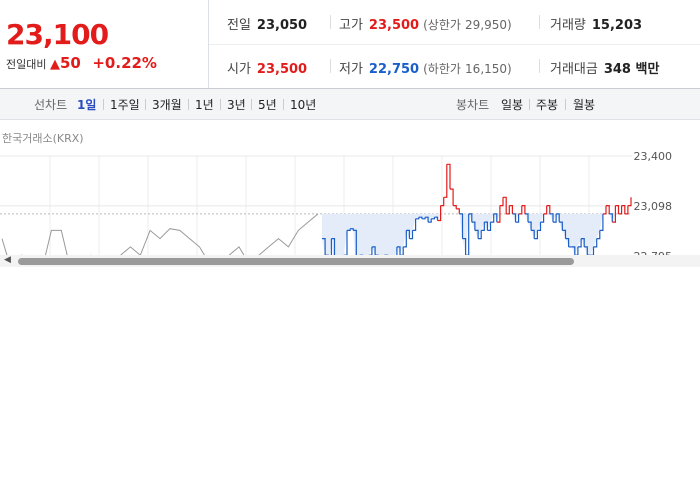  I want to click on stats-row: 시가 23,500 저가 22,750 (하한가 16,150) 거래대금 348 백만, so click(454, 66).